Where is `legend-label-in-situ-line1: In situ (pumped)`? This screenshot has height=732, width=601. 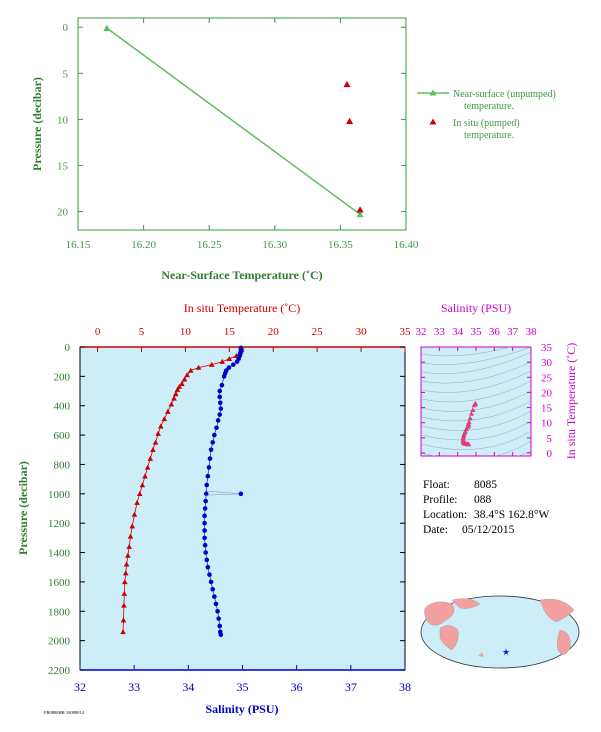
legend-label-in-situ-line1: In situ (pumped) is located at coordinates (486, 123).